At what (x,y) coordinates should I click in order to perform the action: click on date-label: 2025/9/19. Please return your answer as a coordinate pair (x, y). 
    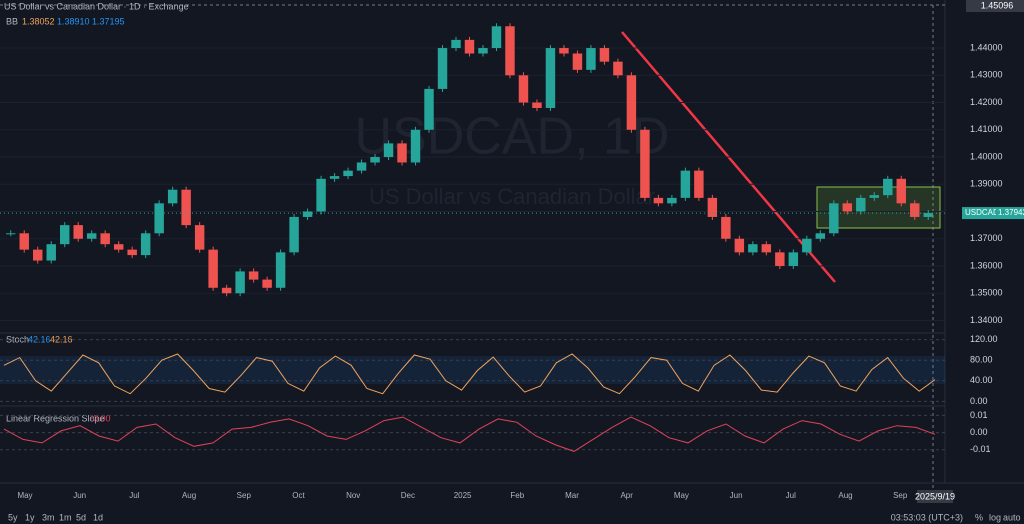
    Looking at the image, I should click on (935, 496).